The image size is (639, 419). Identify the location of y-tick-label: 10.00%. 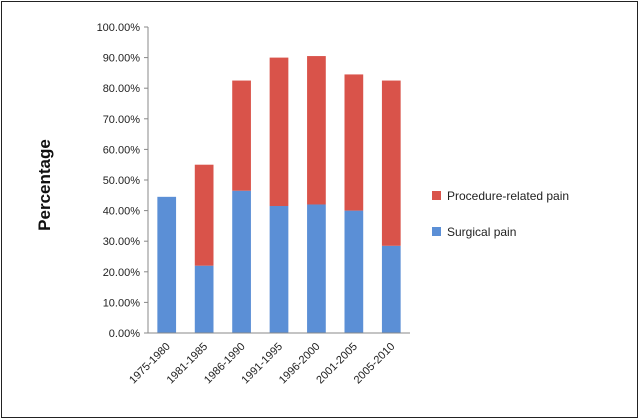
(122, 303).